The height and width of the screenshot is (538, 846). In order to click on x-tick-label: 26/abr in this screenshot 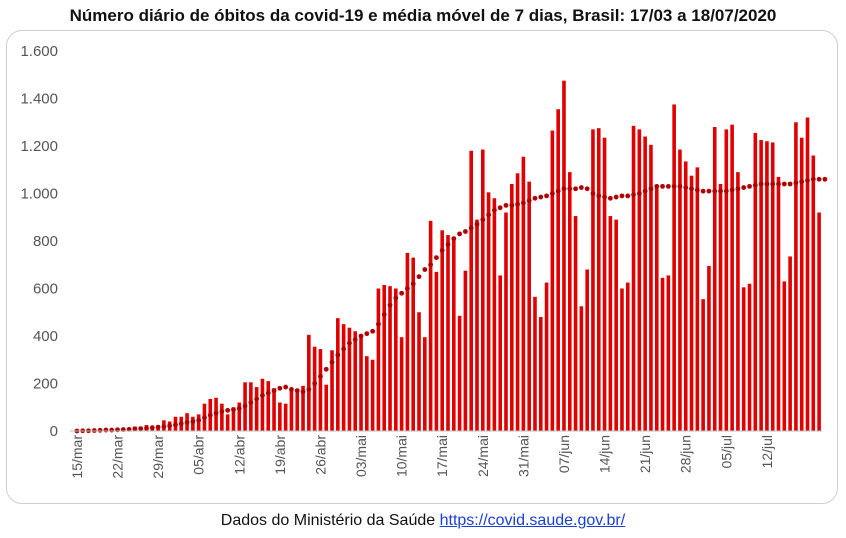, I will do `click(320, 455)`.